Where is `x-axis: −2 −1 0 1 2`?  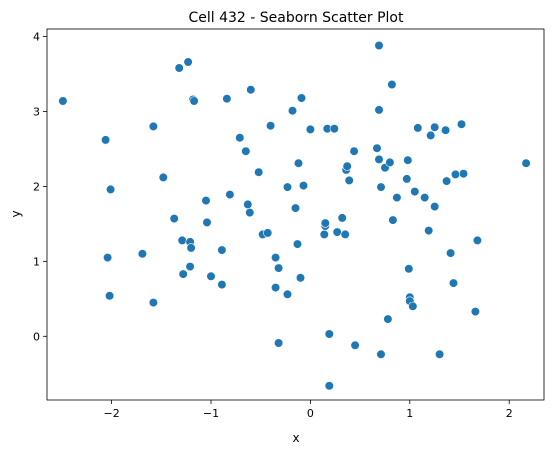
x-axis: −2 −1 0 1 2 is located at coordinates (308, 410).